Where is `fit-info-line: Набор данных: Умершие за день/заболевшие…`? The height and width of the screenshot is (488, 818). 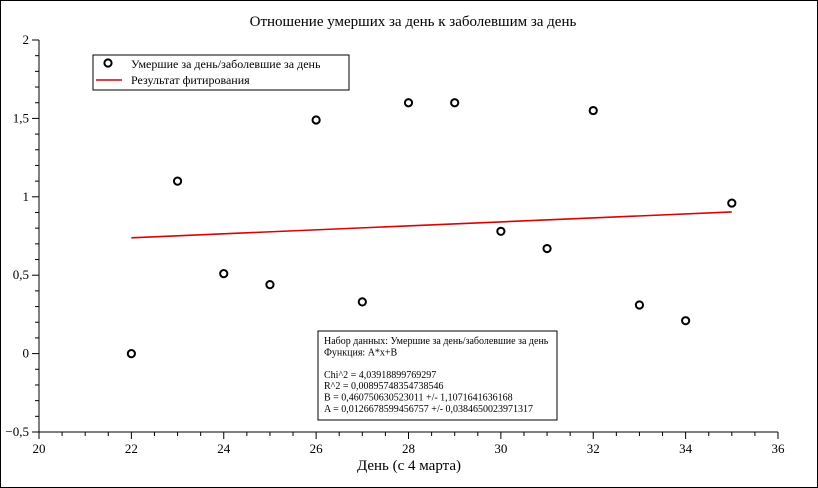
fit-info-line: Набор данных: Умершие за день/заболевшие… is located at coordinates (436, 341).